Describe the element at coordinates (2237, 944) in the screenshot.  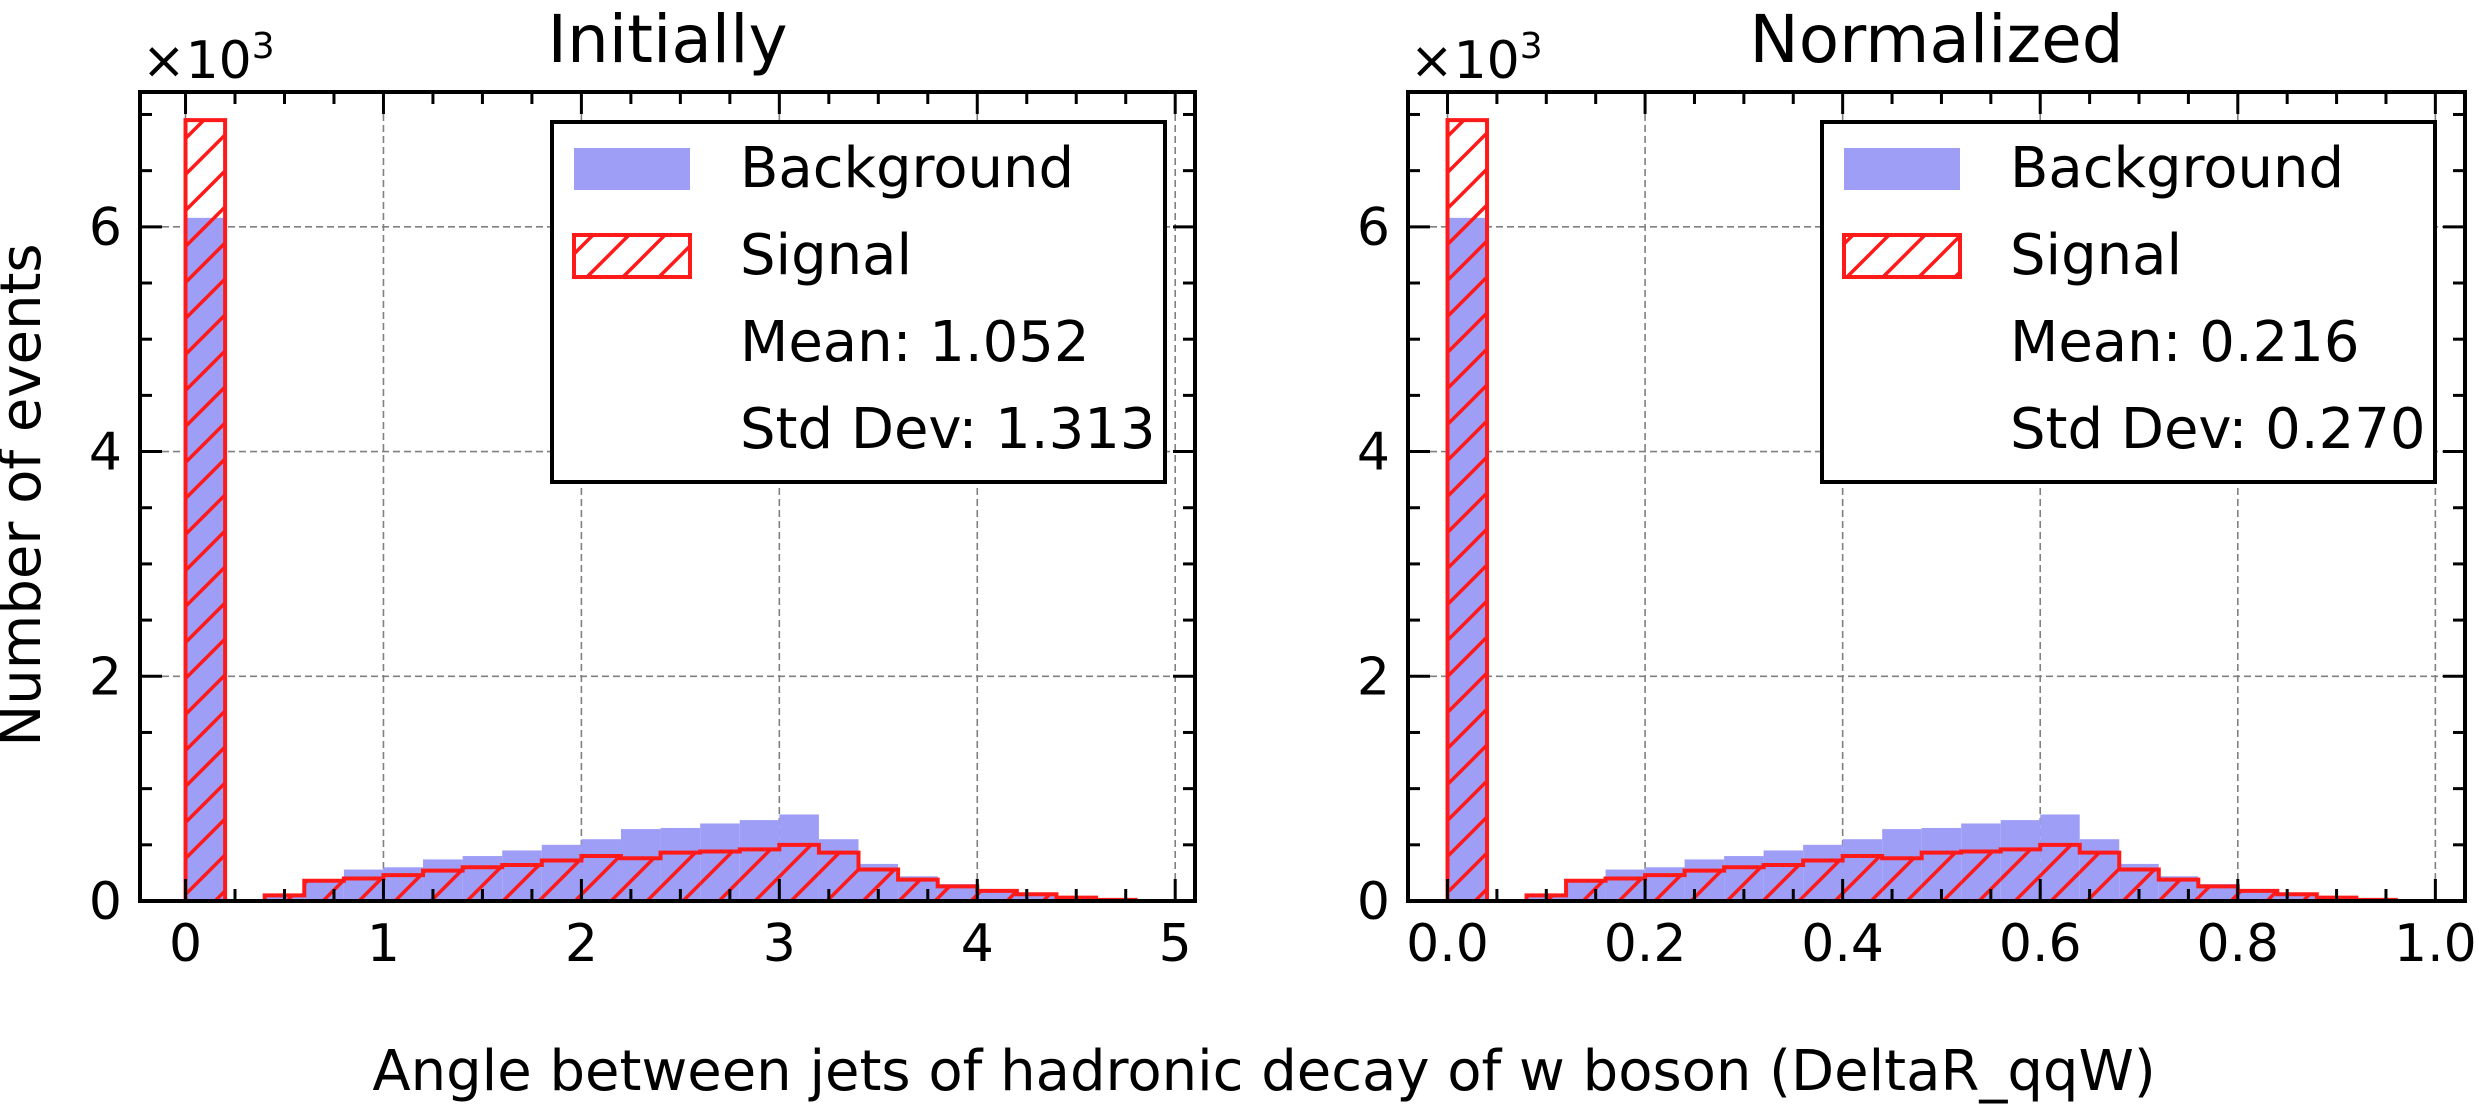
I see `x-tick-label: 0.8` at that location.